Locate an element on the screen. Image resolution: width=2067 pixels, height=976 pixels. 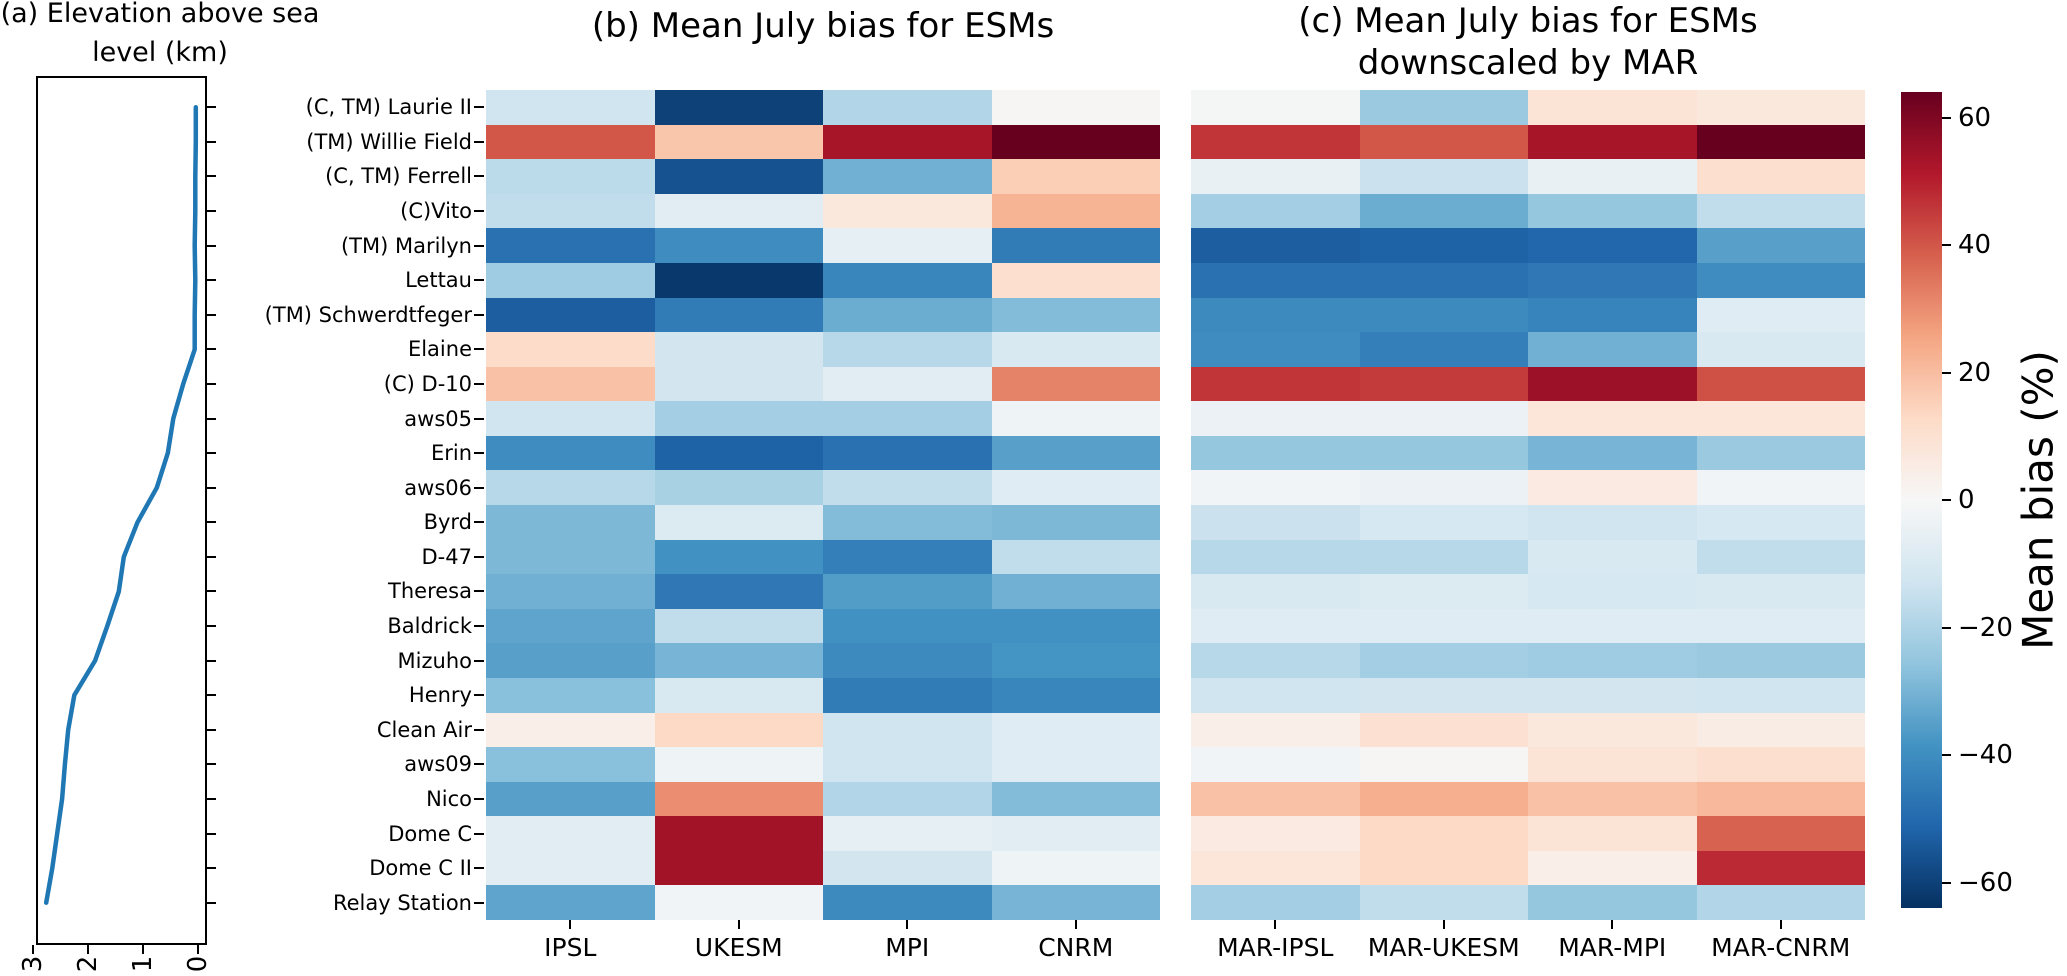
row-label: (C) D-10 is located at coordinates (427, 383).